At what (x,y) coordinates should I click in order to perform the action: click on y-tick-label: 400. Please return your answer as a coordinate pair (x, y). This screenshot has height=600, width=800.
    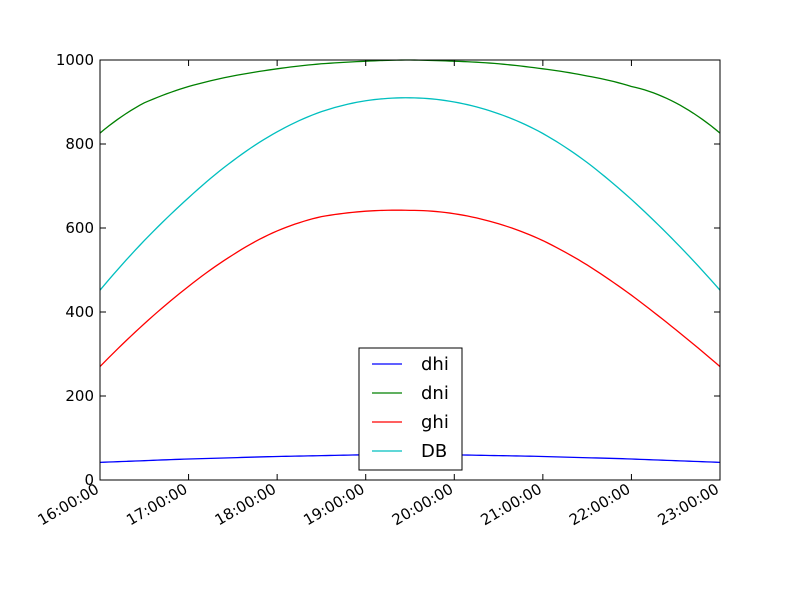
    Looking at the image, I should click on (79, 312).